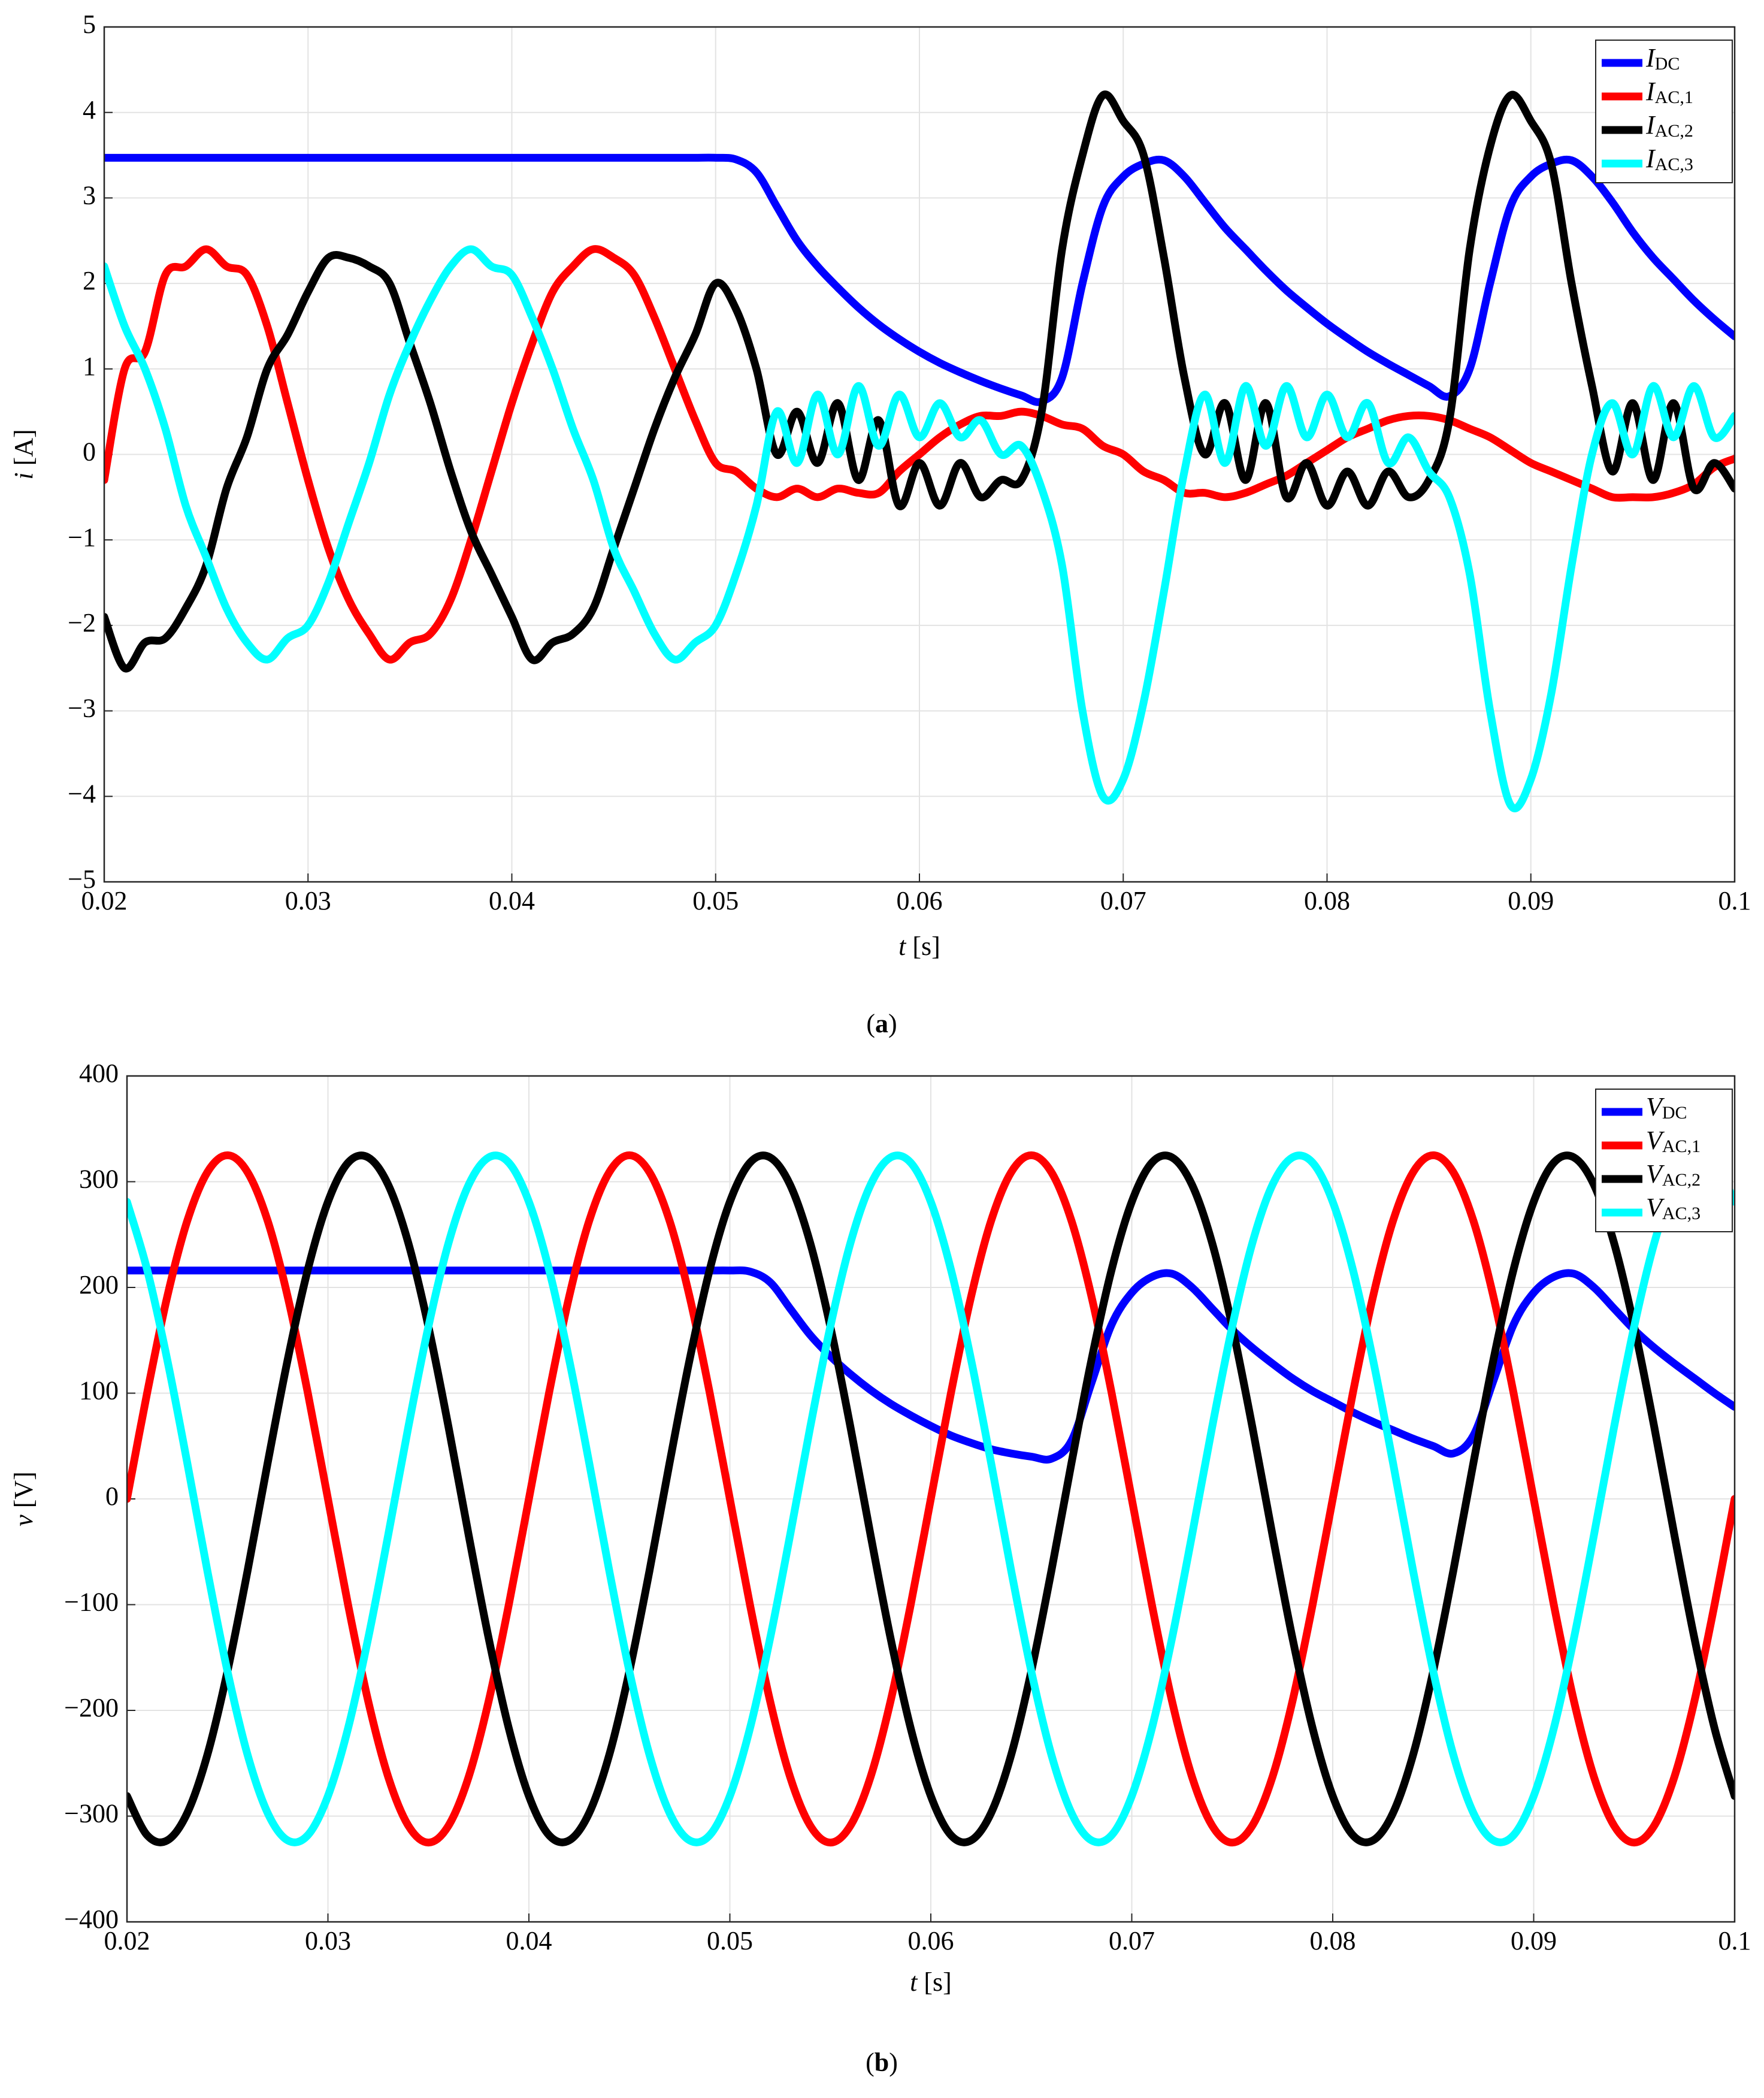 The width and height of the screenshot is (1764, 2098). What do you see at coordinates (99, 1073) in the screenshot?
I see `y-tick-label: 400` at bounding box center [99, 1073].